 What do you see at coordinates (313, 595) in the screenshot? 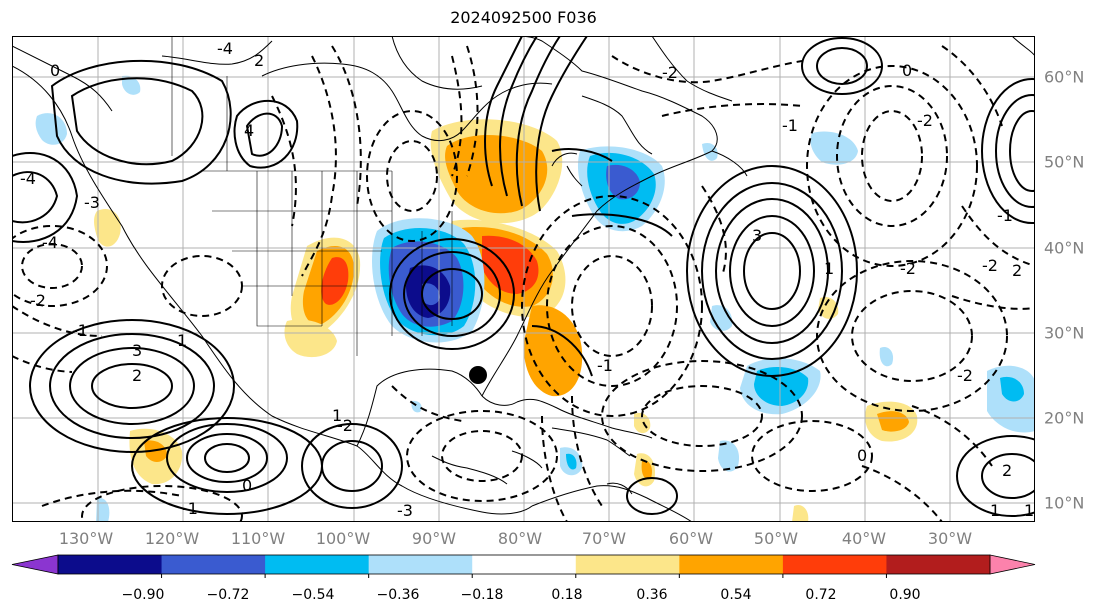
I see `colorbar-tick-label: −0.54` at bounding box center [313, 595].